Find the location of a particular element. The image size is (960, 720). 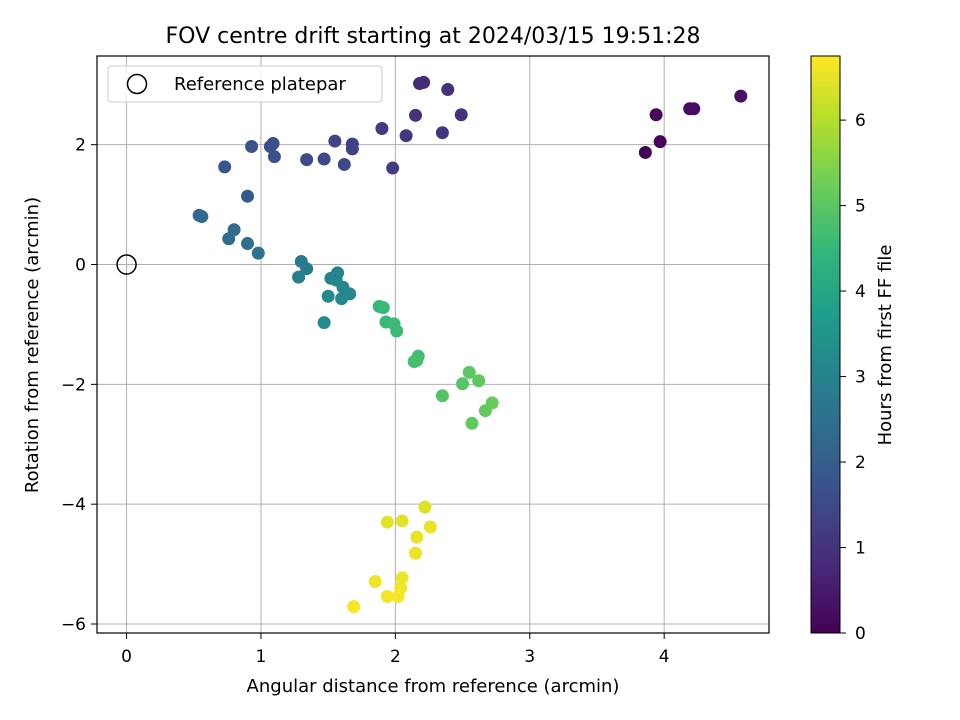

x-tick-label: 4 is located at coordinates (664, 657).